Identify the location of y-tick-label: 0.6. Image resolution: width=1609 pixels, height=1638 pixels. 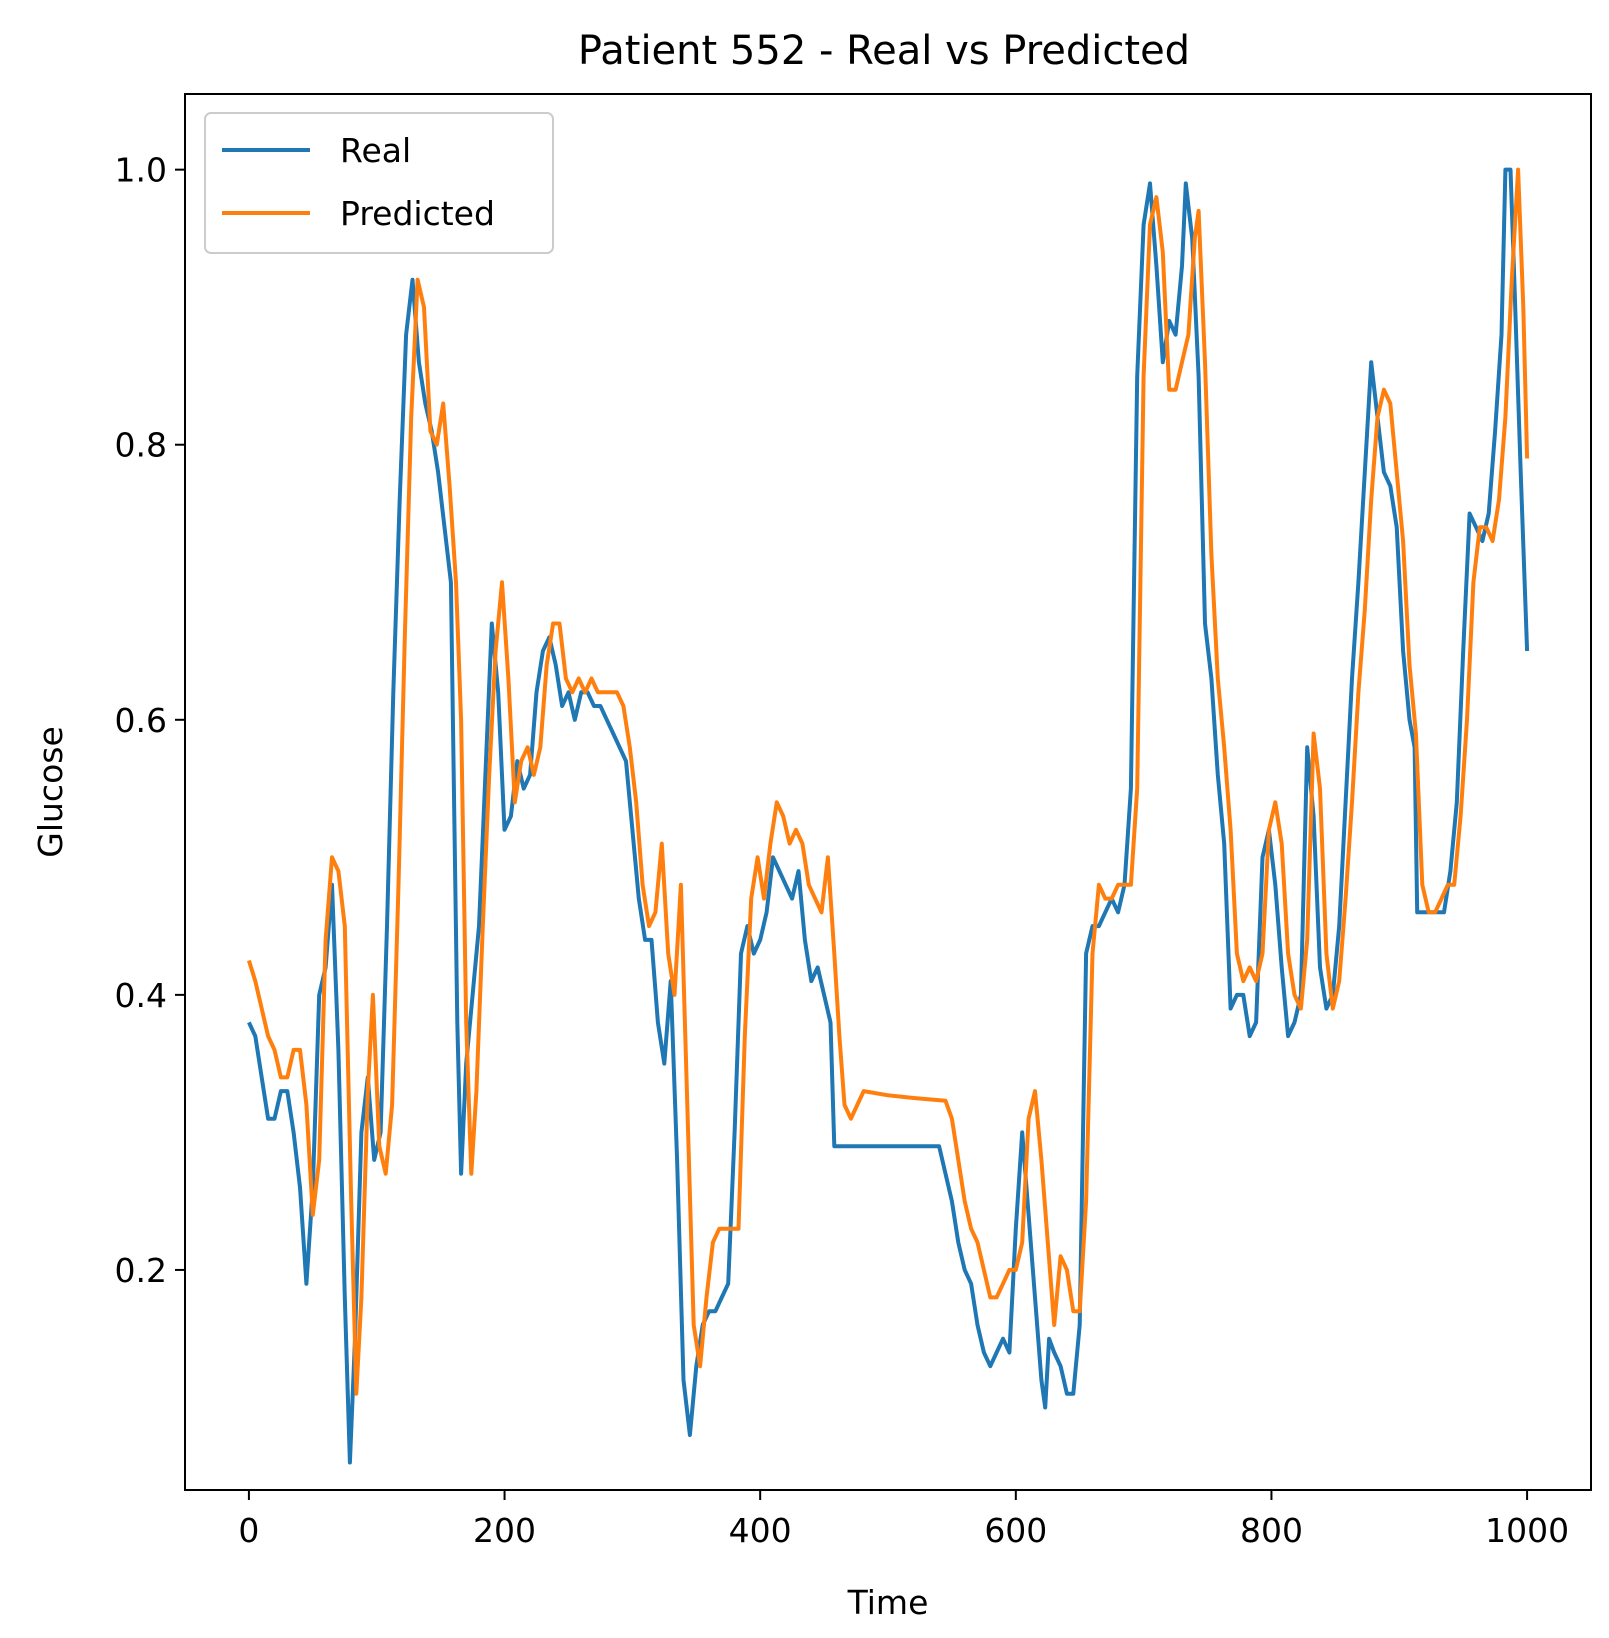
(141, 720).